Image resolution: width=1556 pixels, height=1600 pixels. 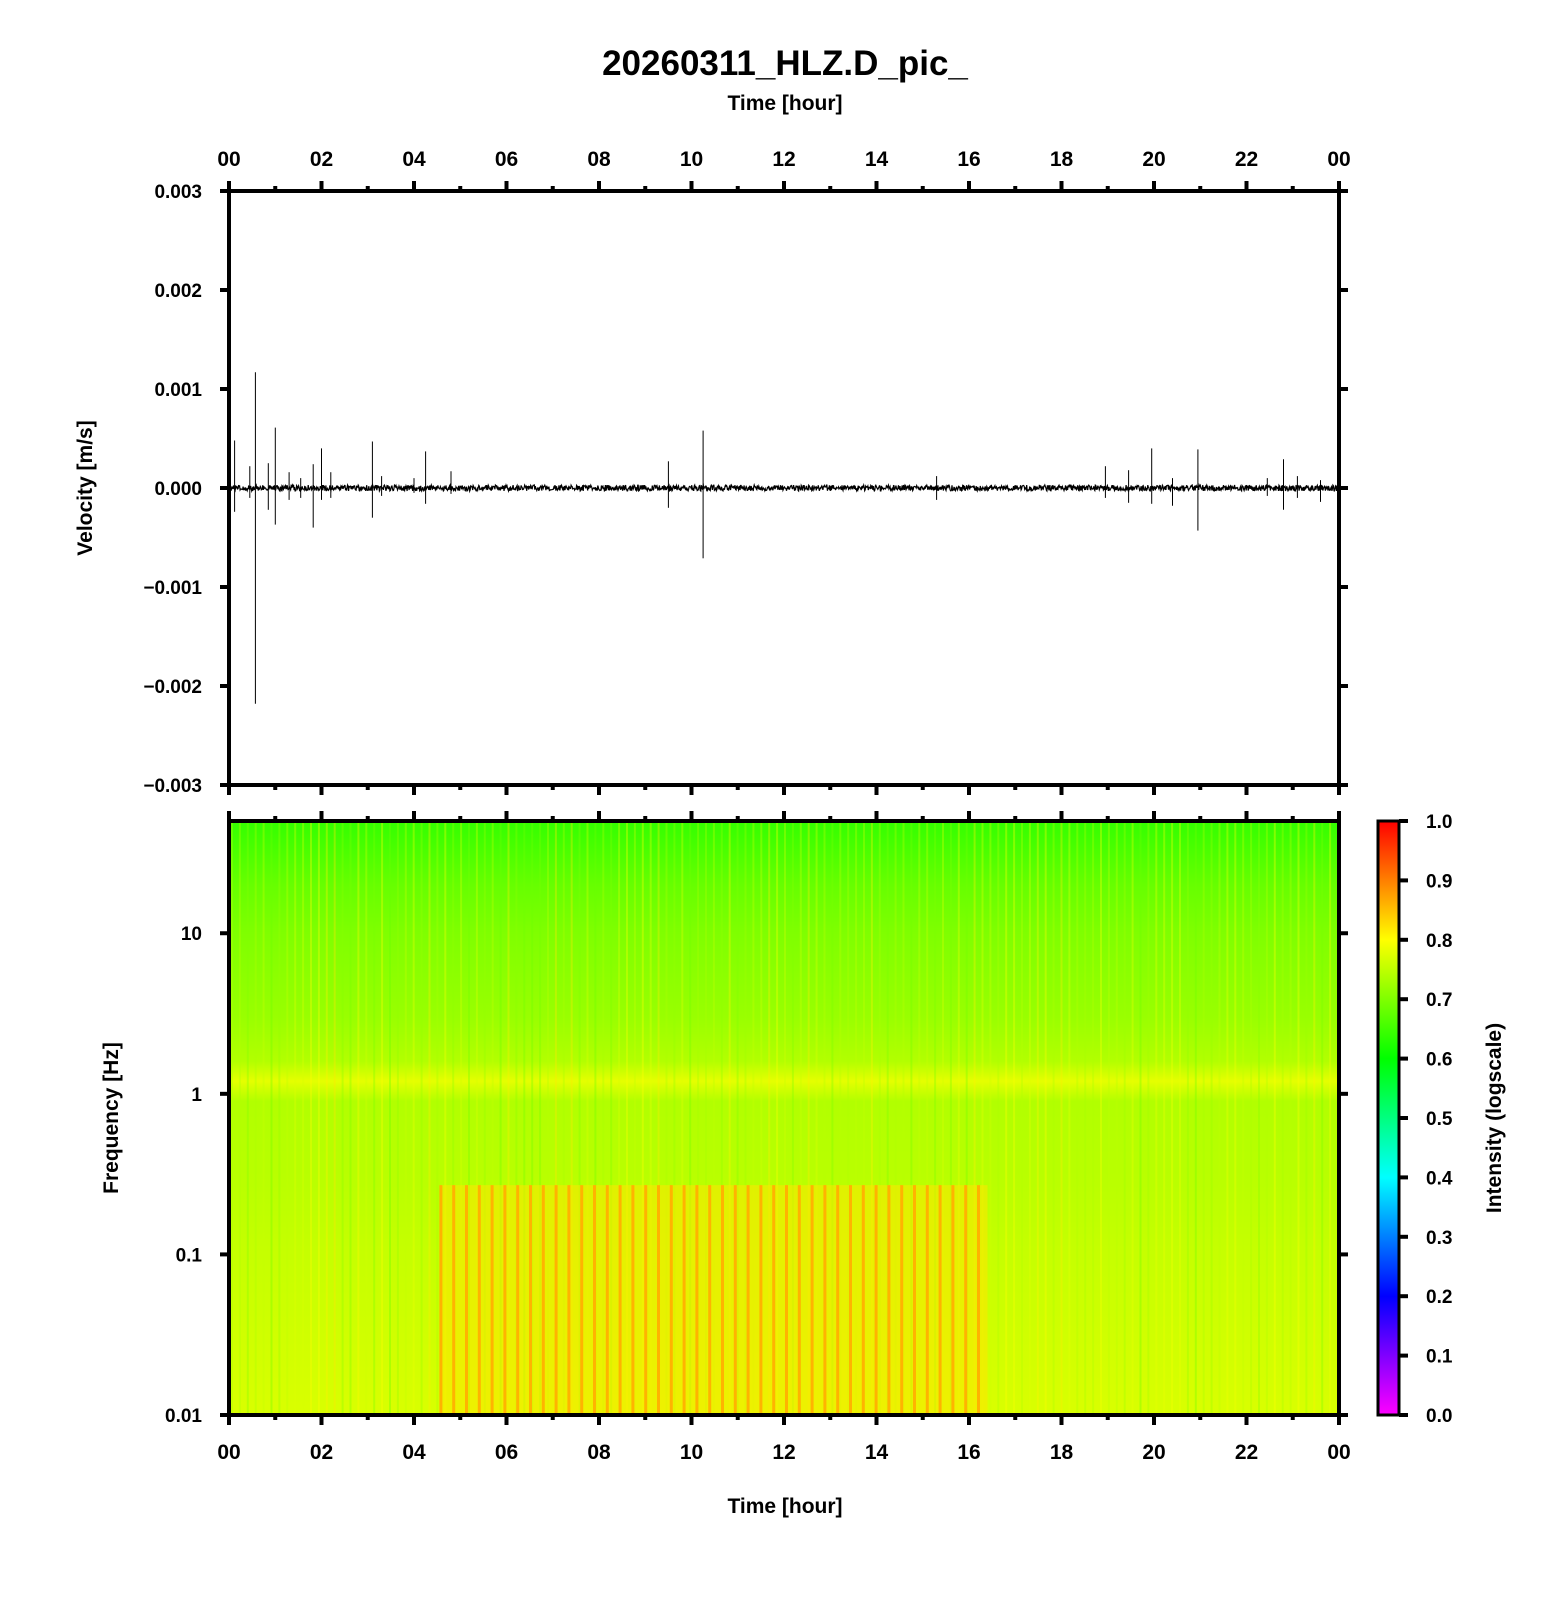 I want to click on top-x-tick-label: 04, so click(x=414, y=159).